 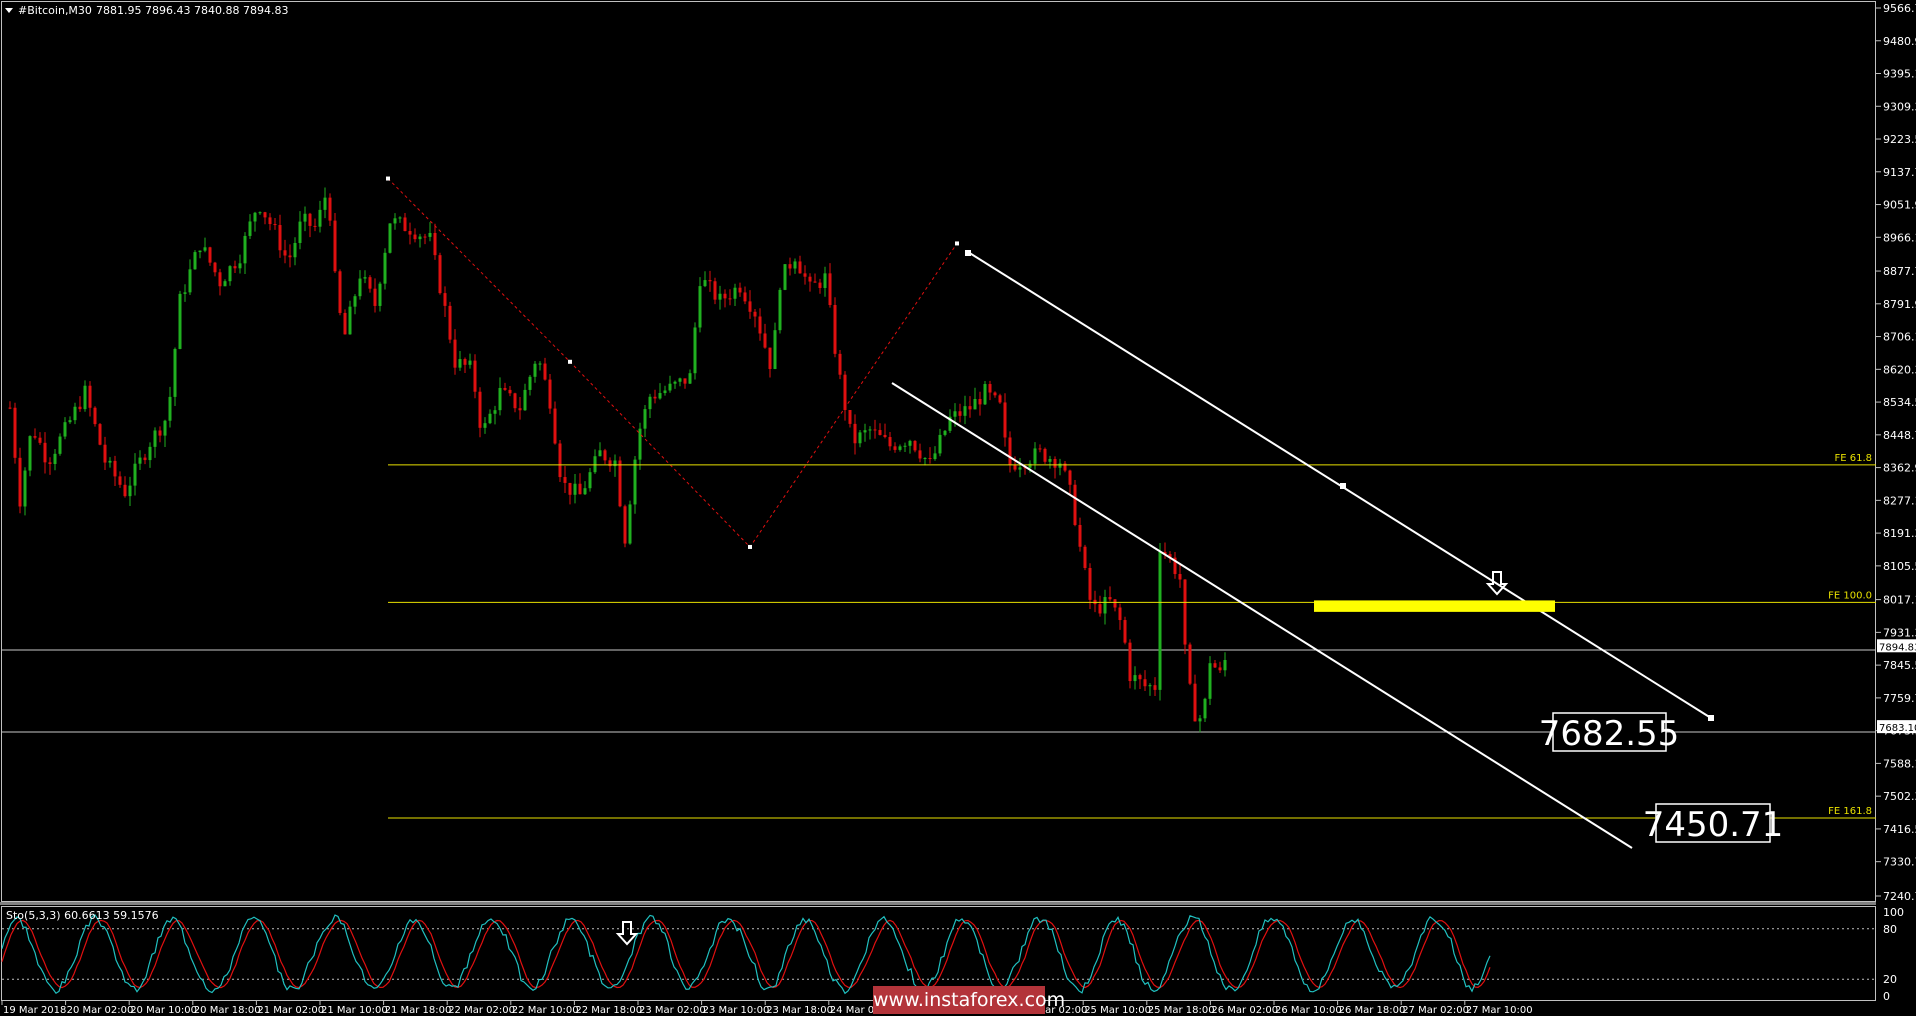 What do you see at coordinates (1899, 8) in the screenshot?
I see `price-tick-label: 9566.70` at bounding box center [1899, 8].